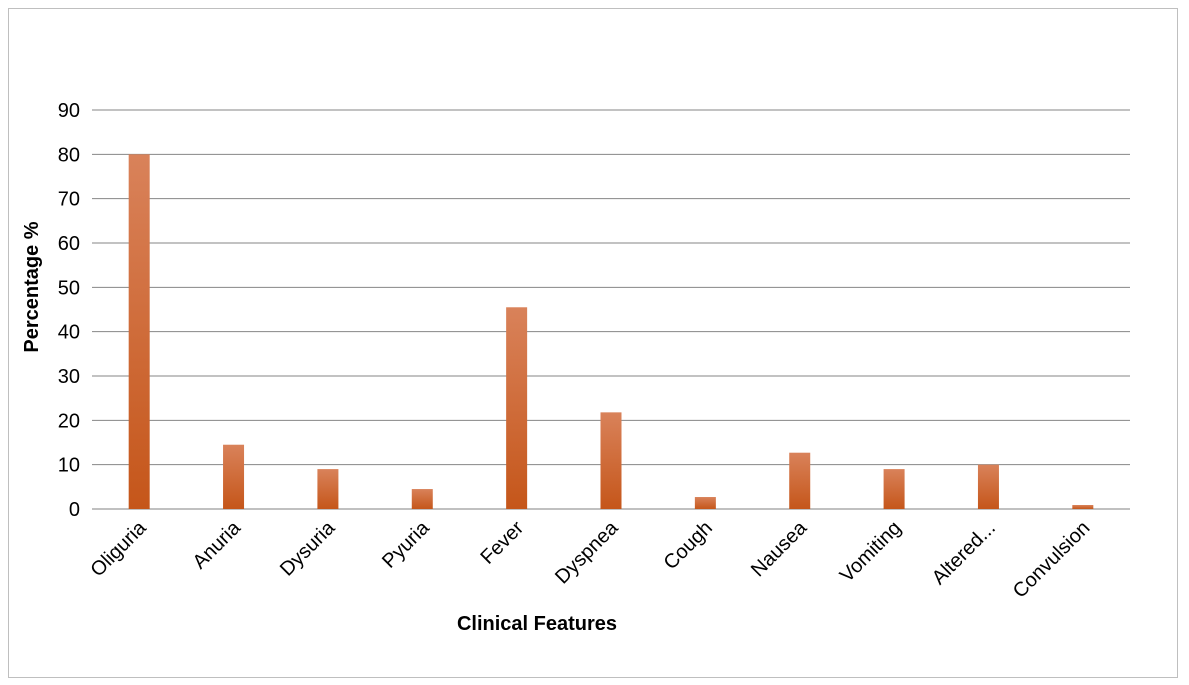  I want to click on bar-fever, so click(517, 408).